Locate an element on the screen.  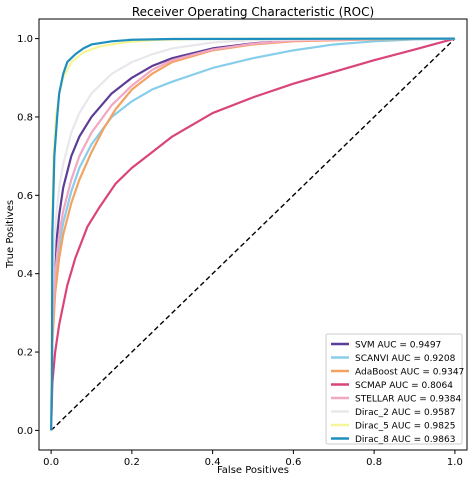
y-tick-label: 1.0 is located at coordinates (25, 39).